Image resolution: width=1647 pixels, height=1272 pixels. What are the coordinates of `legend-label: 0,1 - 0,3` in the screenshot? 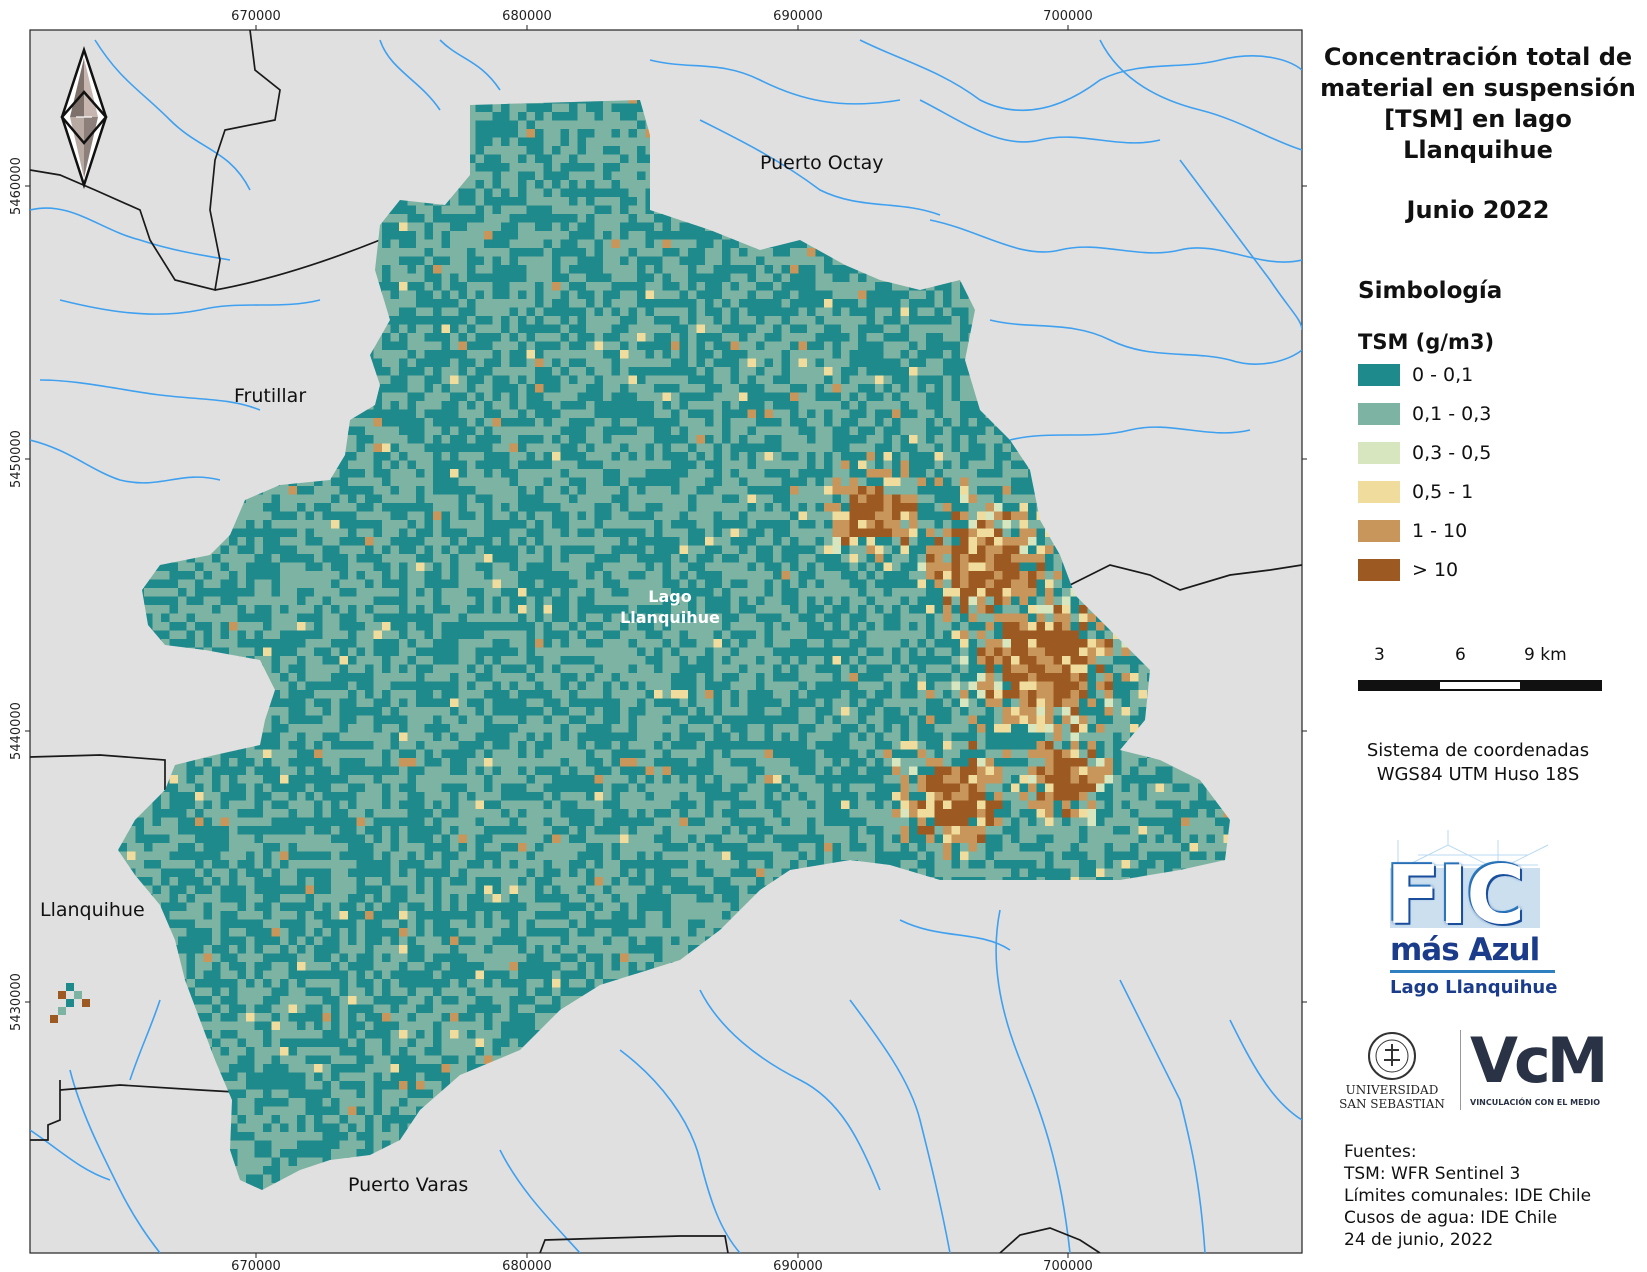 It's located at (1452, 414).